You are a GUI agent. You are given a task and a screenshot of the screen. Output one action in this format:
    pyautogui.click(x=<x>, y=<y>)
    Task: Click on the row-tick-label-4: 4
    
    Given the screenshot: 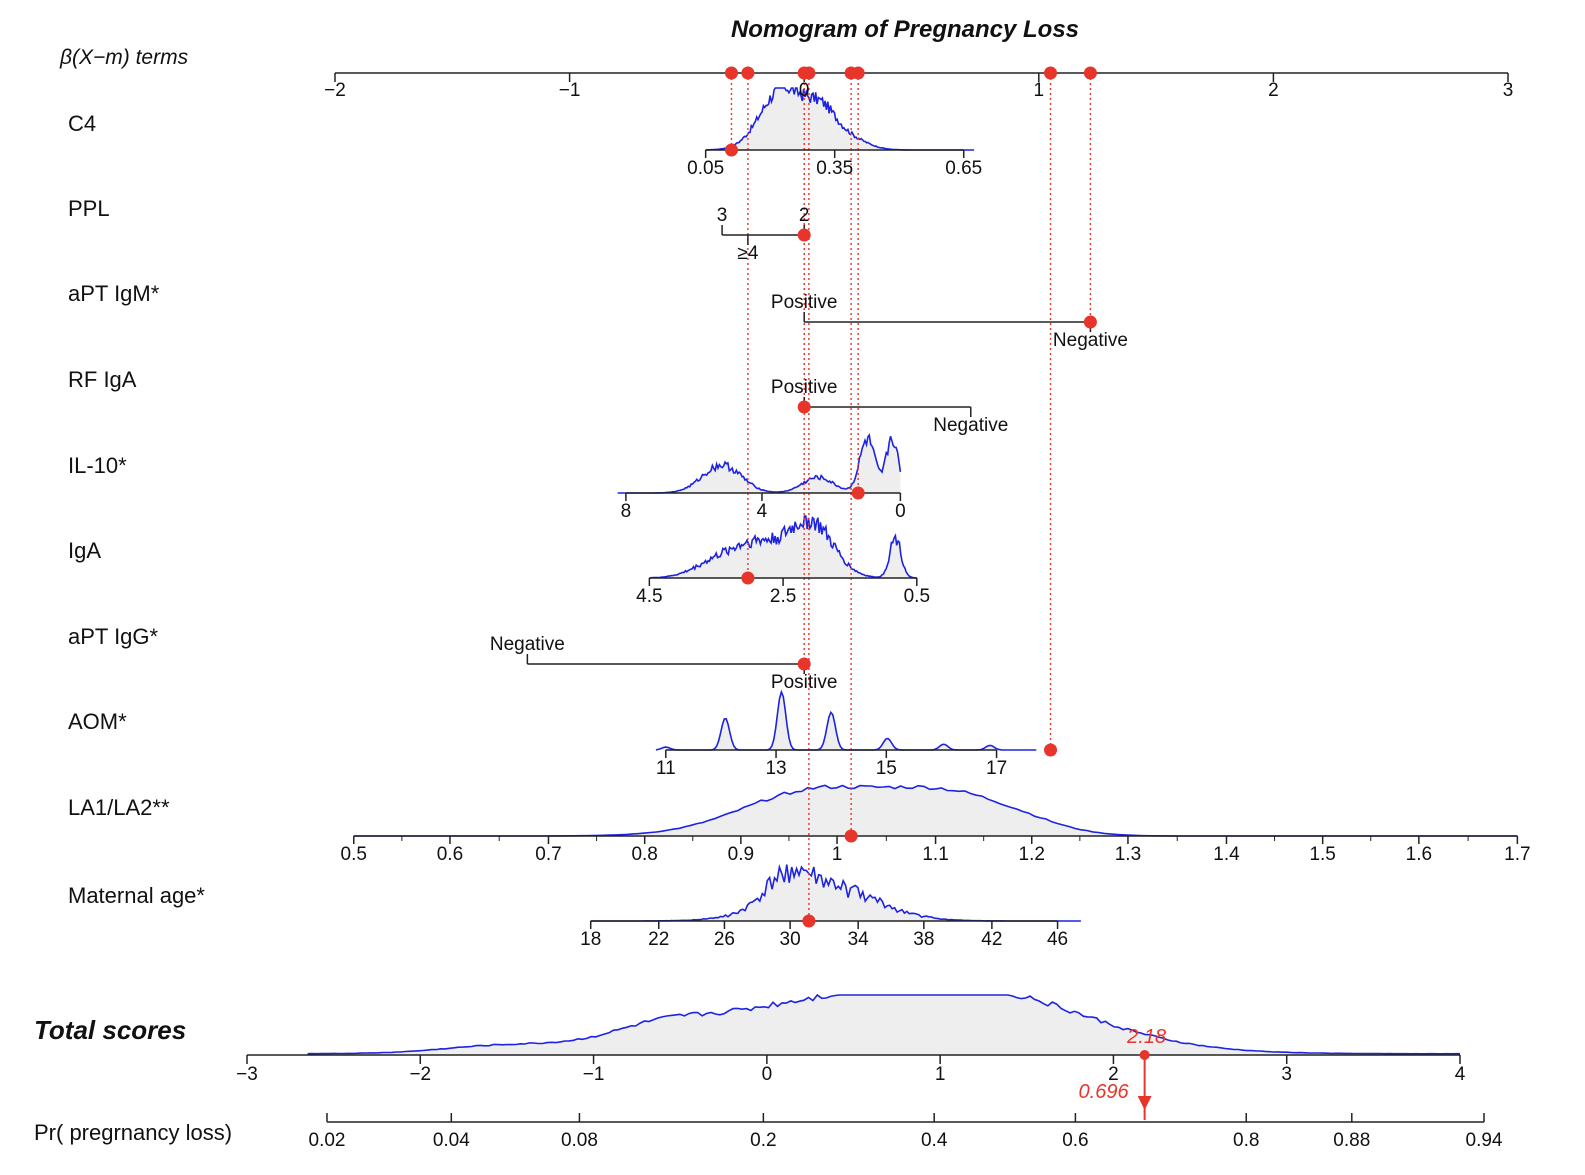 What is the action you would take?
    pyautogui.click(x=762, y=511)
    